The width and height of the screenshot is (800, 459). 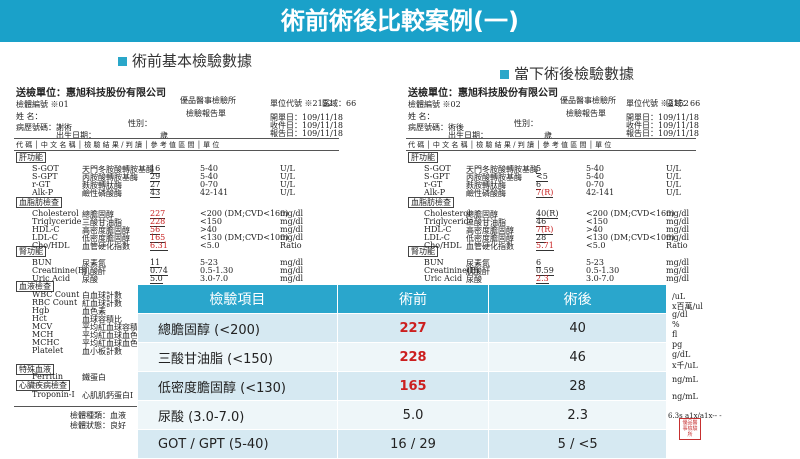 I want to click on result-name: 天門冬胺酸轉胺基酶, so click(x=502, y=169).